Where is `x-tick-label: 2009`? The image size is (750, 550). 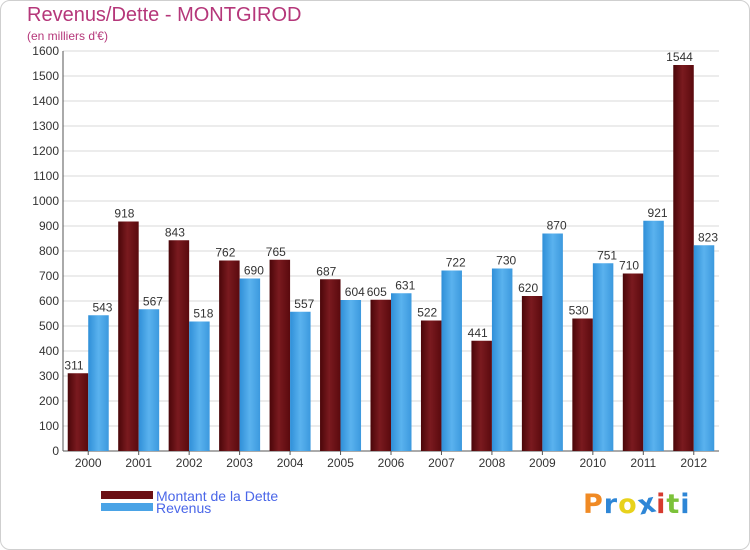 x-tick-label: 2009 is located at coordinates (542, 463).